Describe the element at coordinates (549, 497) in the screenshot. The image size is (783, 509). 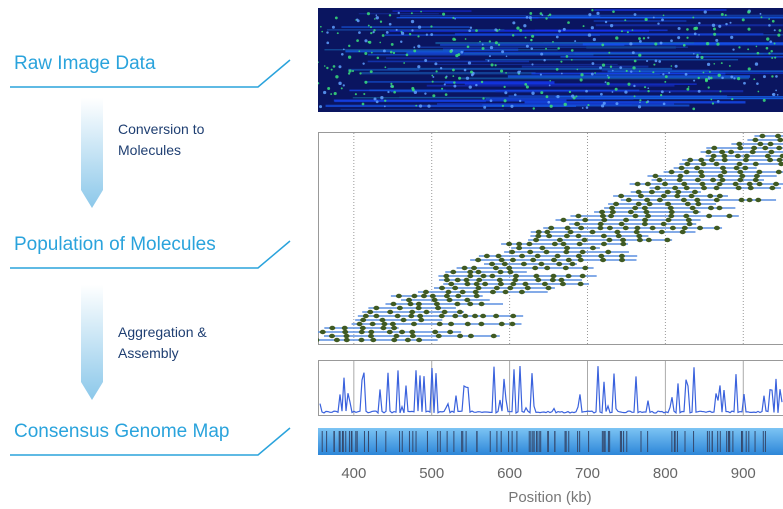
I see `axis-label: Position (kb)` at that location.